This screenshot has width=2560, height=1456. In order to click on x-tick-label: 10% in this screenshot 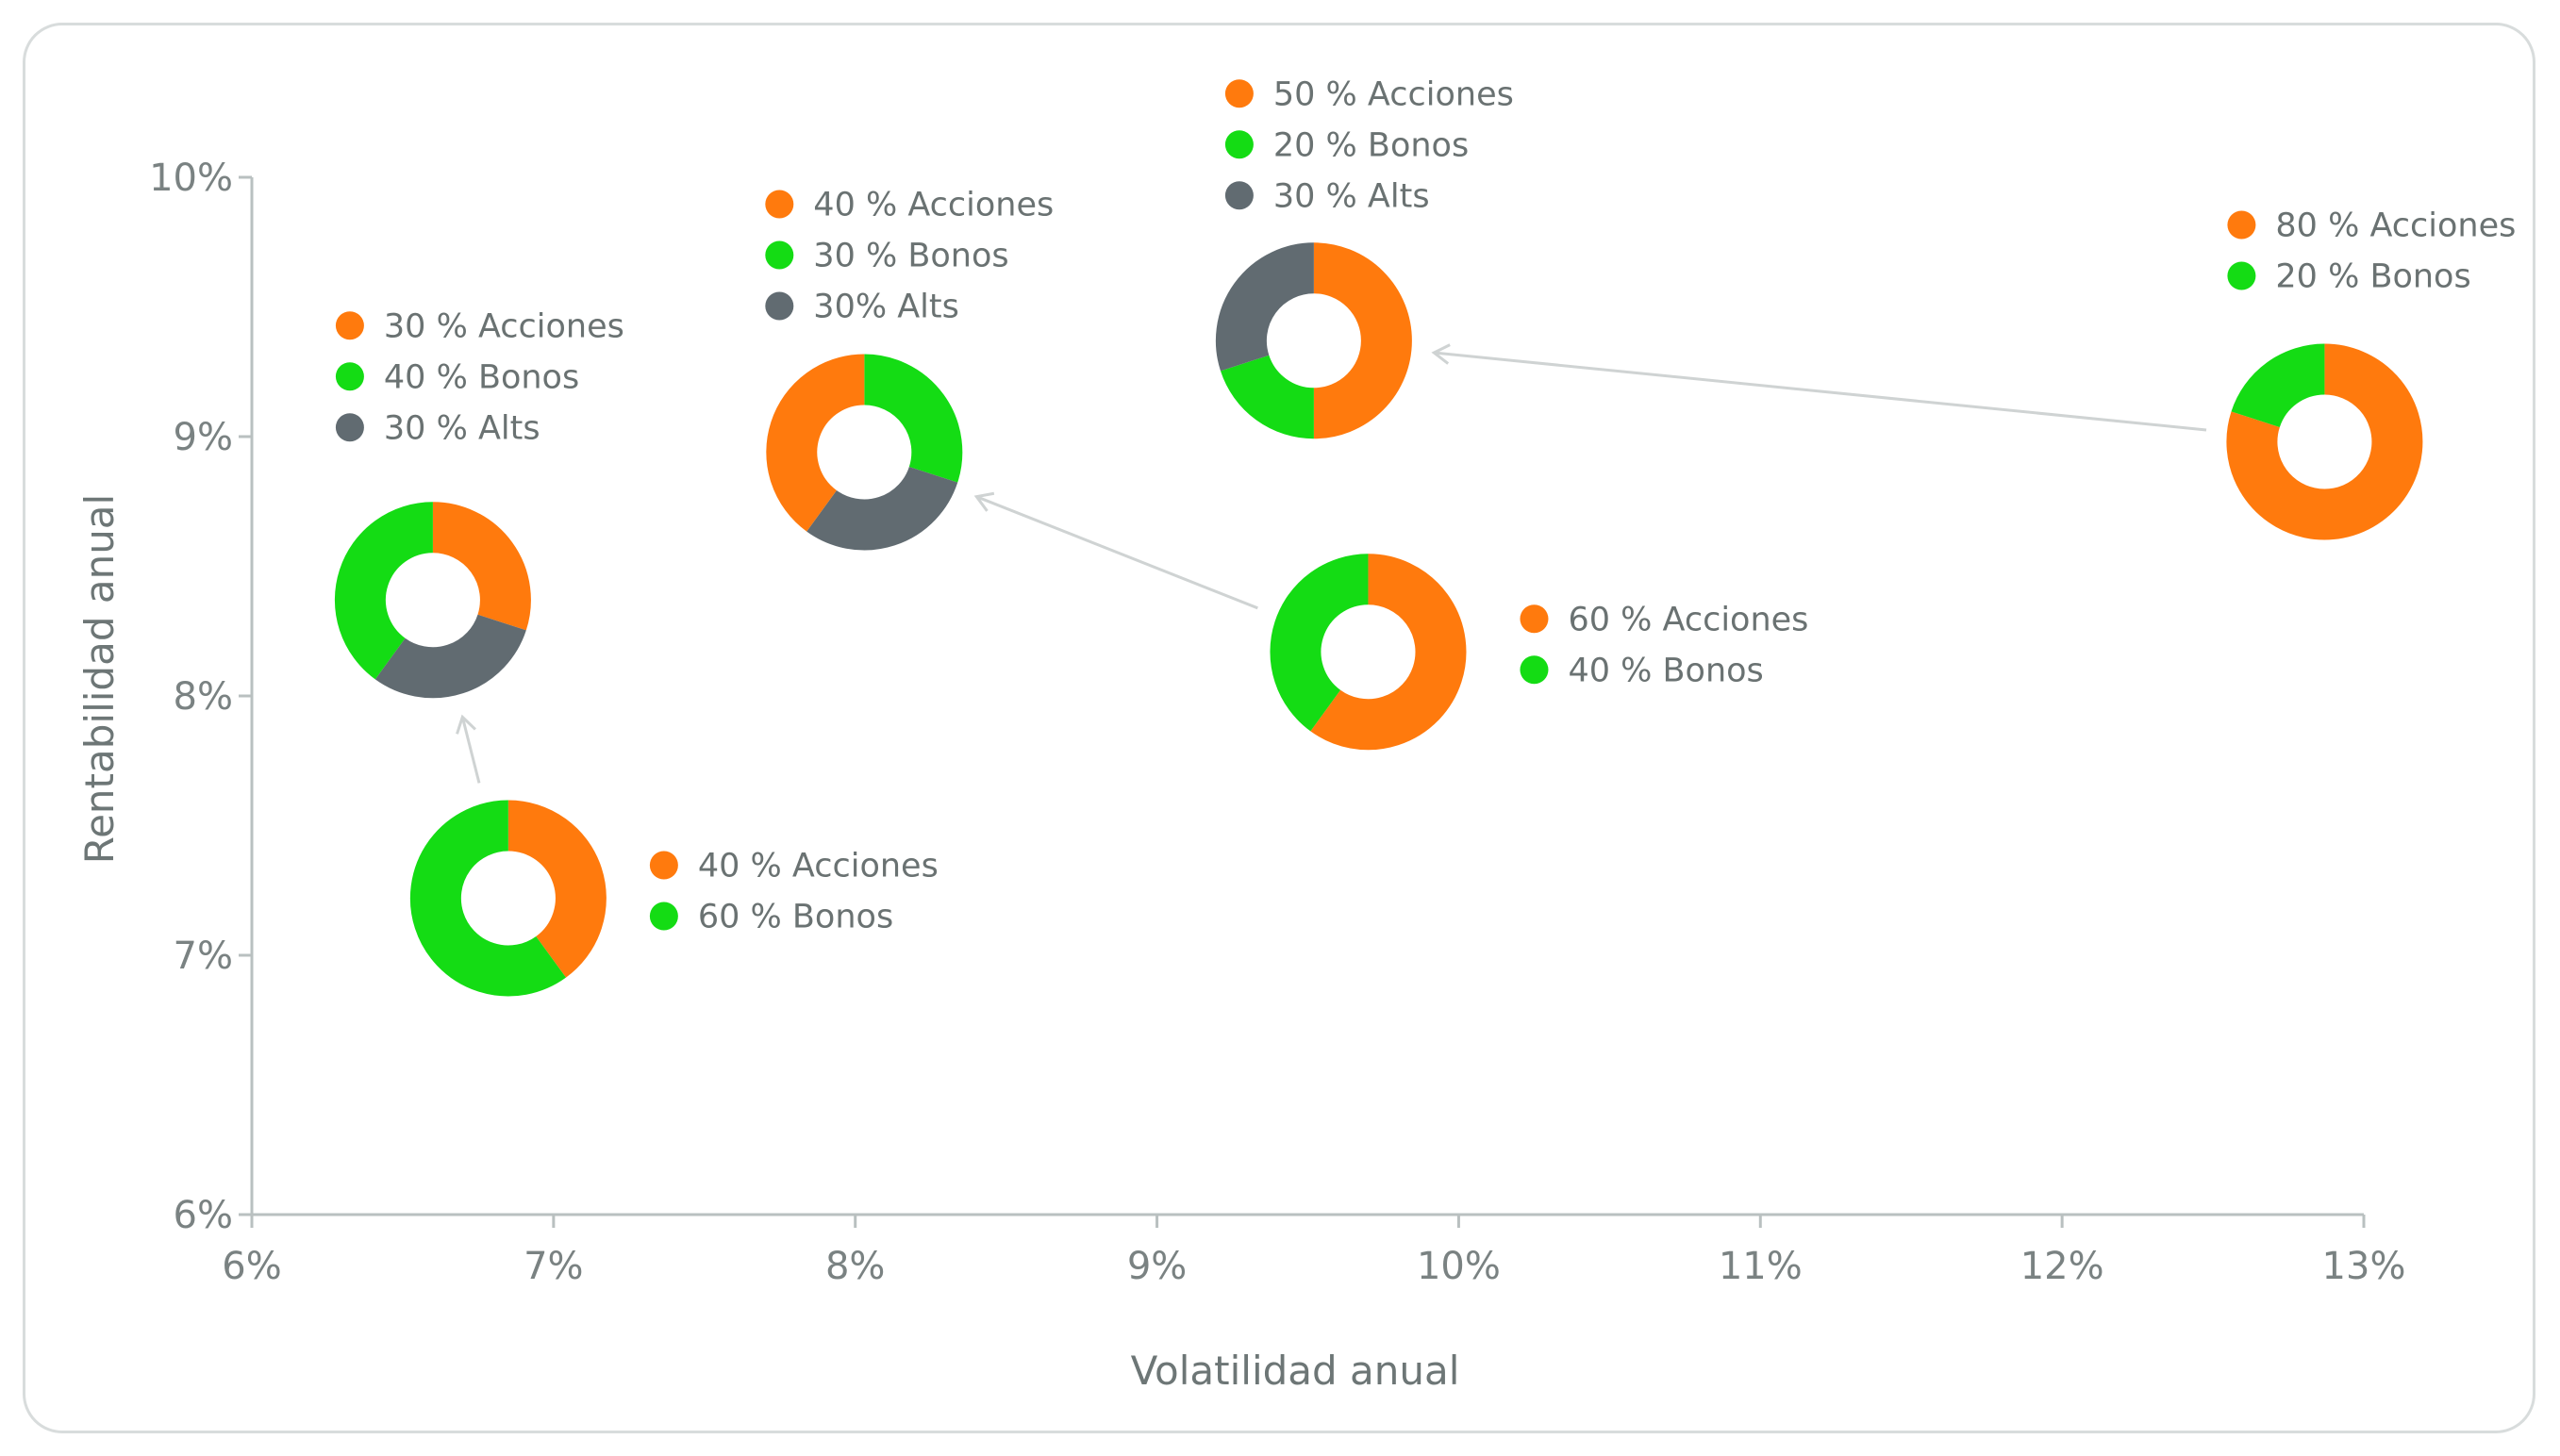, I will do `click(1459, 1266)`.